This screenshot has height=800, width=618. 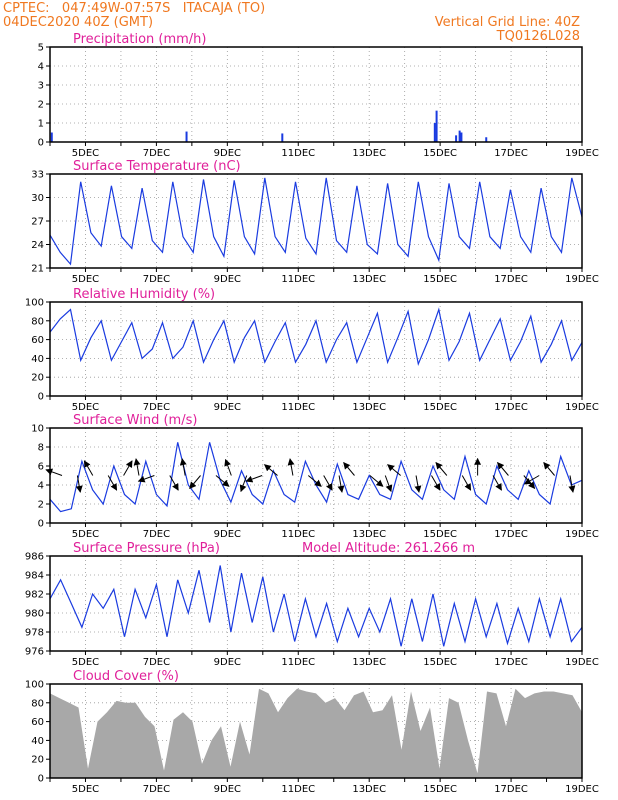 I want to click on y-tick-label: 978, so click(x=34, y=633).